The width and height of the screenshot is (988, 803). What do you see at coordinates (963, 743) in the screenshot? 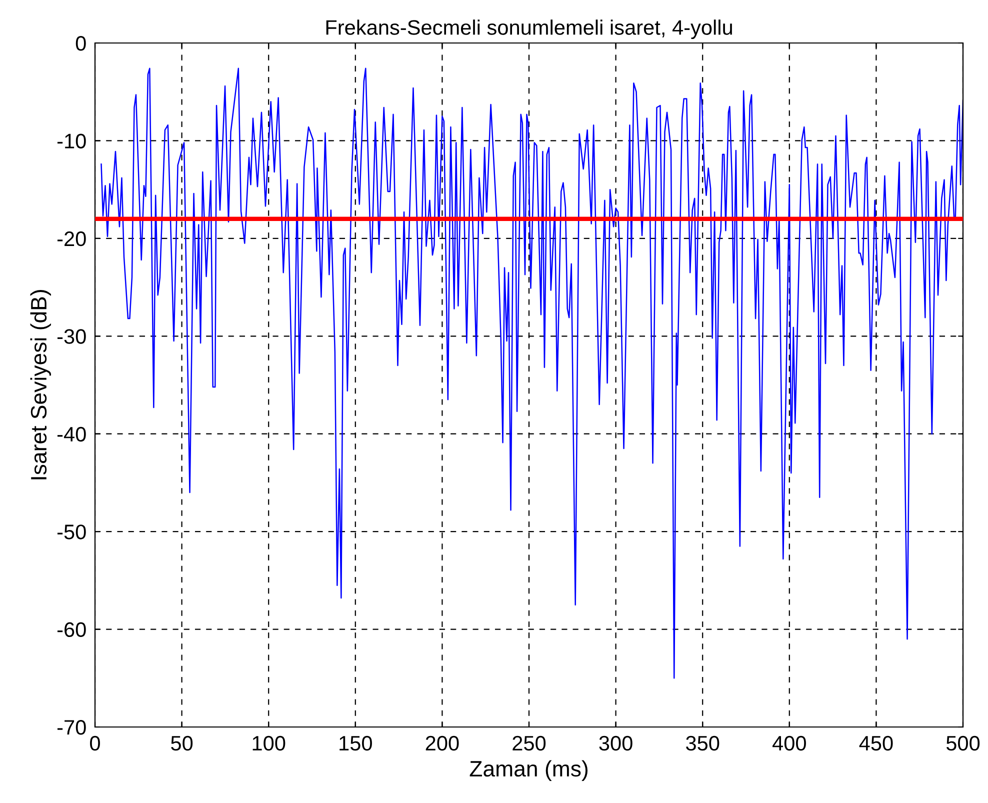
I see `x-tick-label: 500` at bounding box center [963, 743].